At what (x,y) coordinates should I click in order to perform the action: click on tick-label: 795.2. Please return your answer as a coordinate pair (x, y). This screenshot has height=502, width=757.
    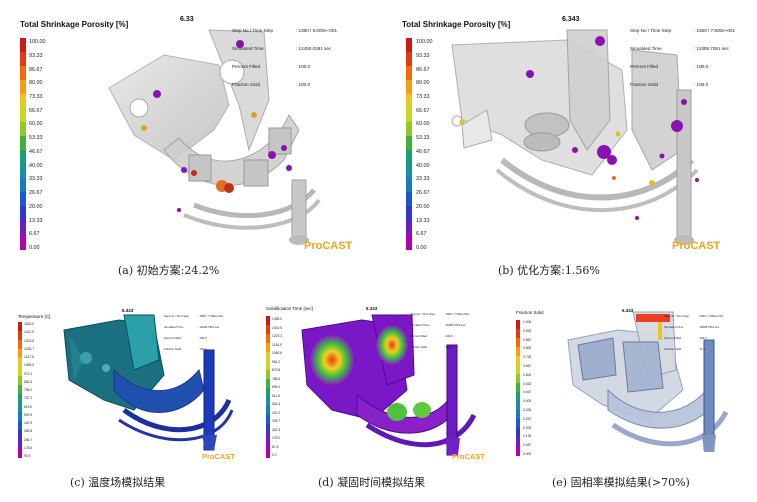
    Looking at the image, I should click on (28, 390).